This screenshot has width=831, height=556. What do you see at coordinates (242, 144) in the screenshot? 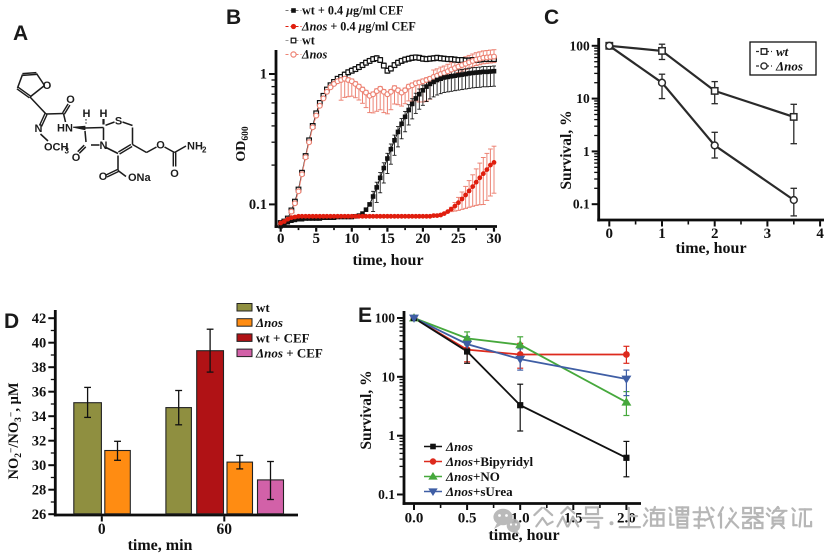
I see `svg-text: OD600` at bounding box center [242, 144].